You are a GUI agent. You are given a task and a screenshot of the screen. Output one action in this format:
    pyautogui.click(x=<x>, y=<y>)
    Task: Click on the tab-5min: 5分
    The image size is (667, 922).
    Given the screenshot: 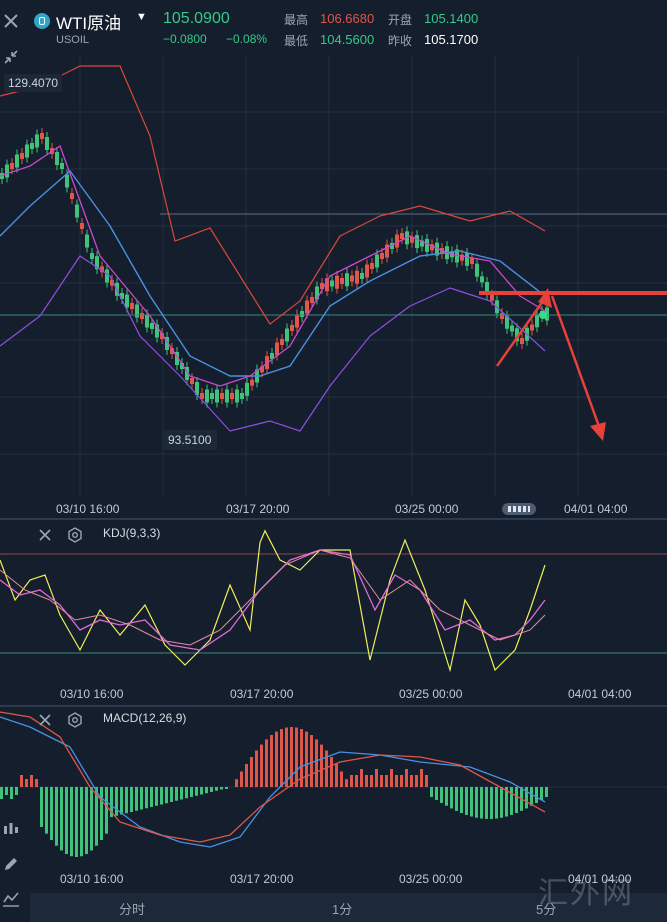 What is the action you would take?
    pyautogui.click(x=546, y=909)
    